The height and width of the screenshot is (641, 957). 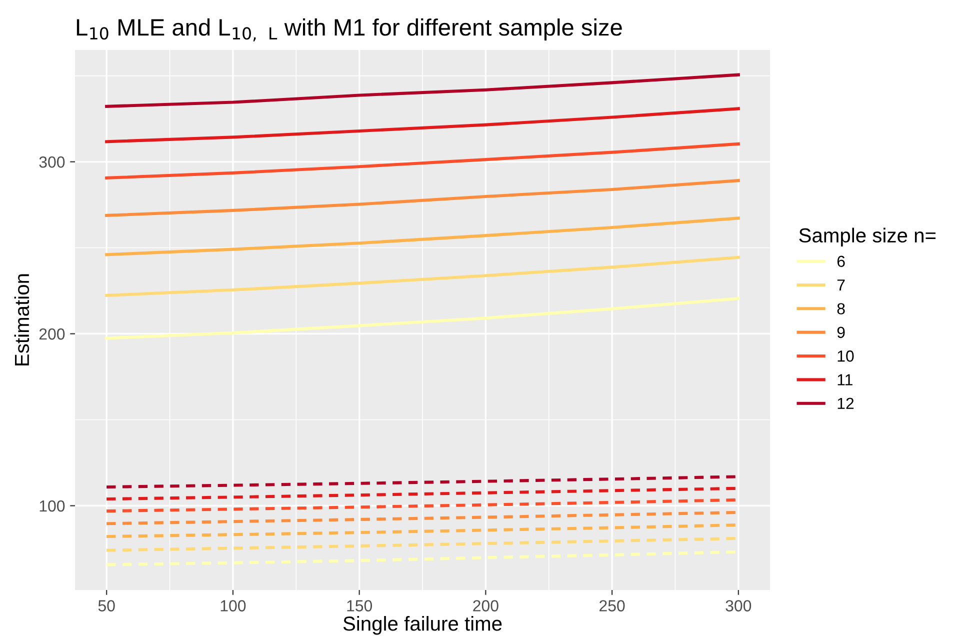 I want to click on legend-label: 7, so click(x=841, y=285).